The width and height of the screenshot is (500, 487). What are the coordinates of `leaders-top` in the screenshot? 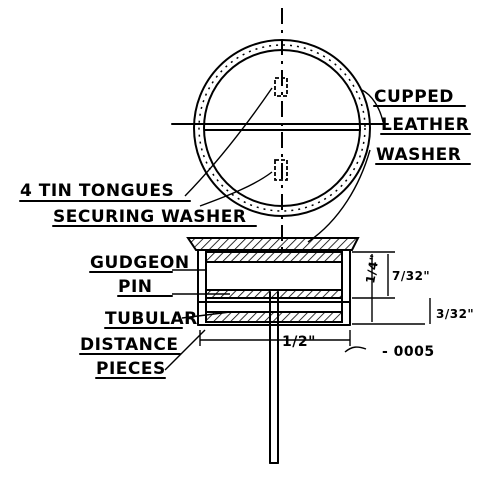 It's located at (284, 165).